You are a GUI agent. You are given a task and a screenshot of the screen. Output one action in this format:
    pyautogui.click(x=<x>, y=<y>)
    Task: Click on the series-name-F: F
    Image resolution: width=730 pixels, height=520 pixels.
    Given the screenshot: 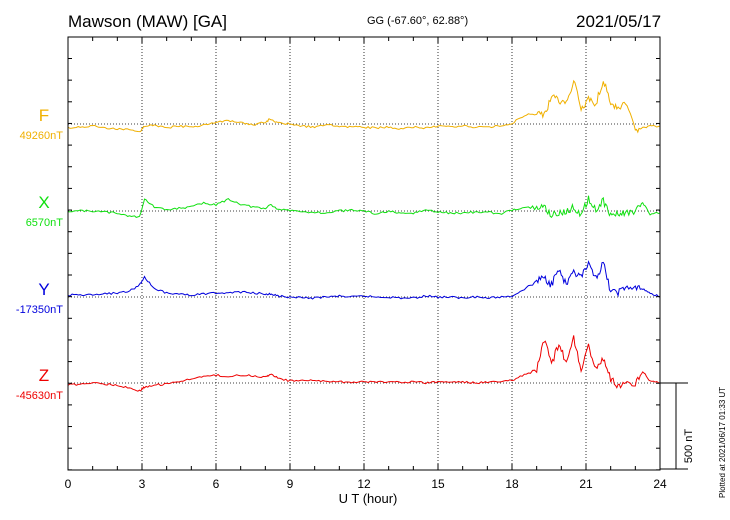 What is the action you would take?
    pyautogui.click(x=44, y=115)
    